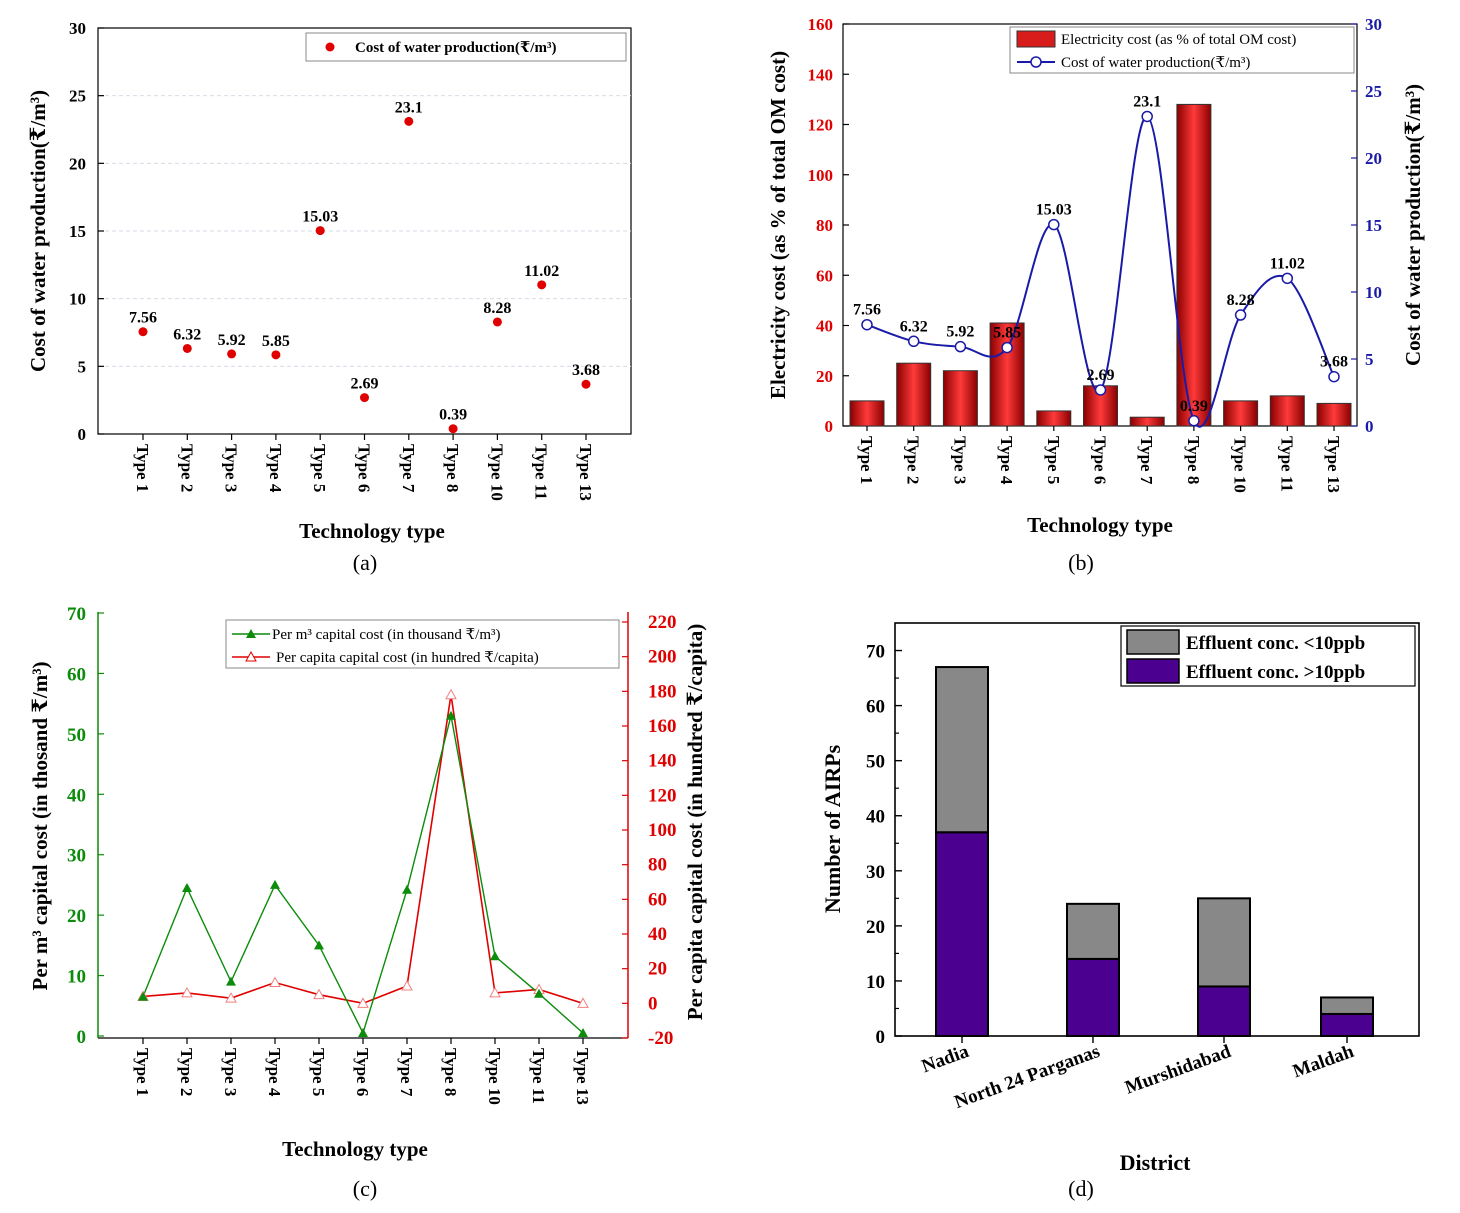  What do you see at coordinates (355, 1149) in the screenshot?
I see `panel-c-xlabel: Technology type` at bounding box center [355, 1149].